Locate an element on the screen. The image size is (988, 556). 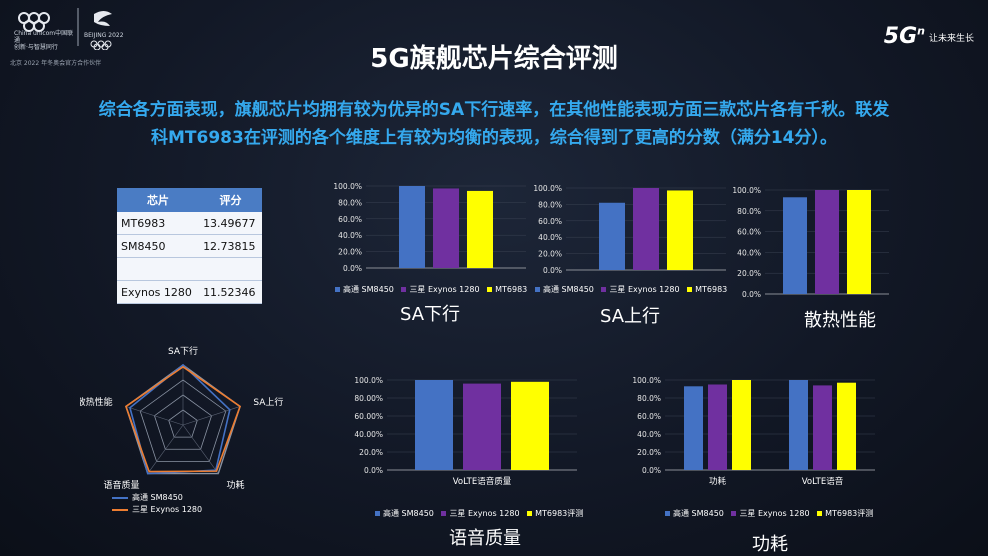
y-tick-label: 40.00% is located at coordinates (368, 434).